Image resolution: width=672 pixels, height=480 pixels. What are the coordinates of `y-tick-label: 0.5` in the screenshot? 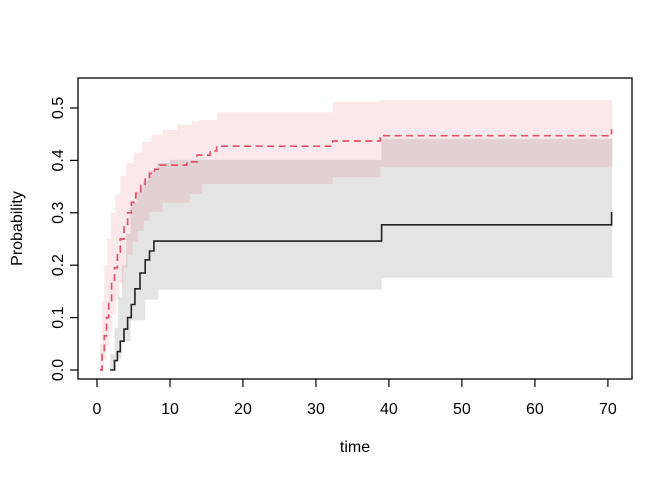 It's located at (58, 108).